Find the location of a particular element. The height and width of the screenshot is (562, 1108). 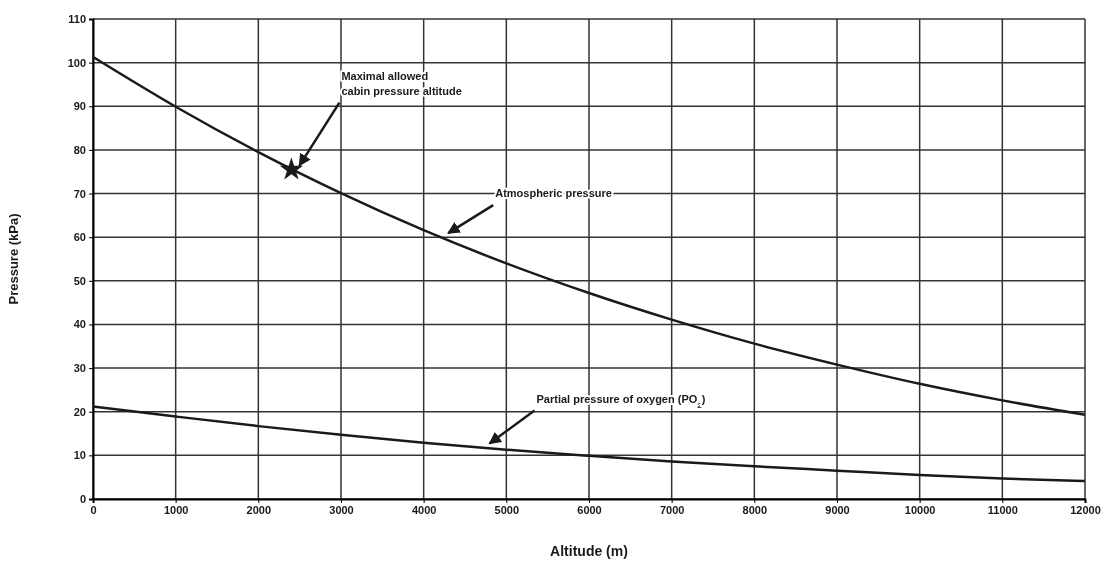

x-tick-label: 9000 is located at coordinates (837, 509).